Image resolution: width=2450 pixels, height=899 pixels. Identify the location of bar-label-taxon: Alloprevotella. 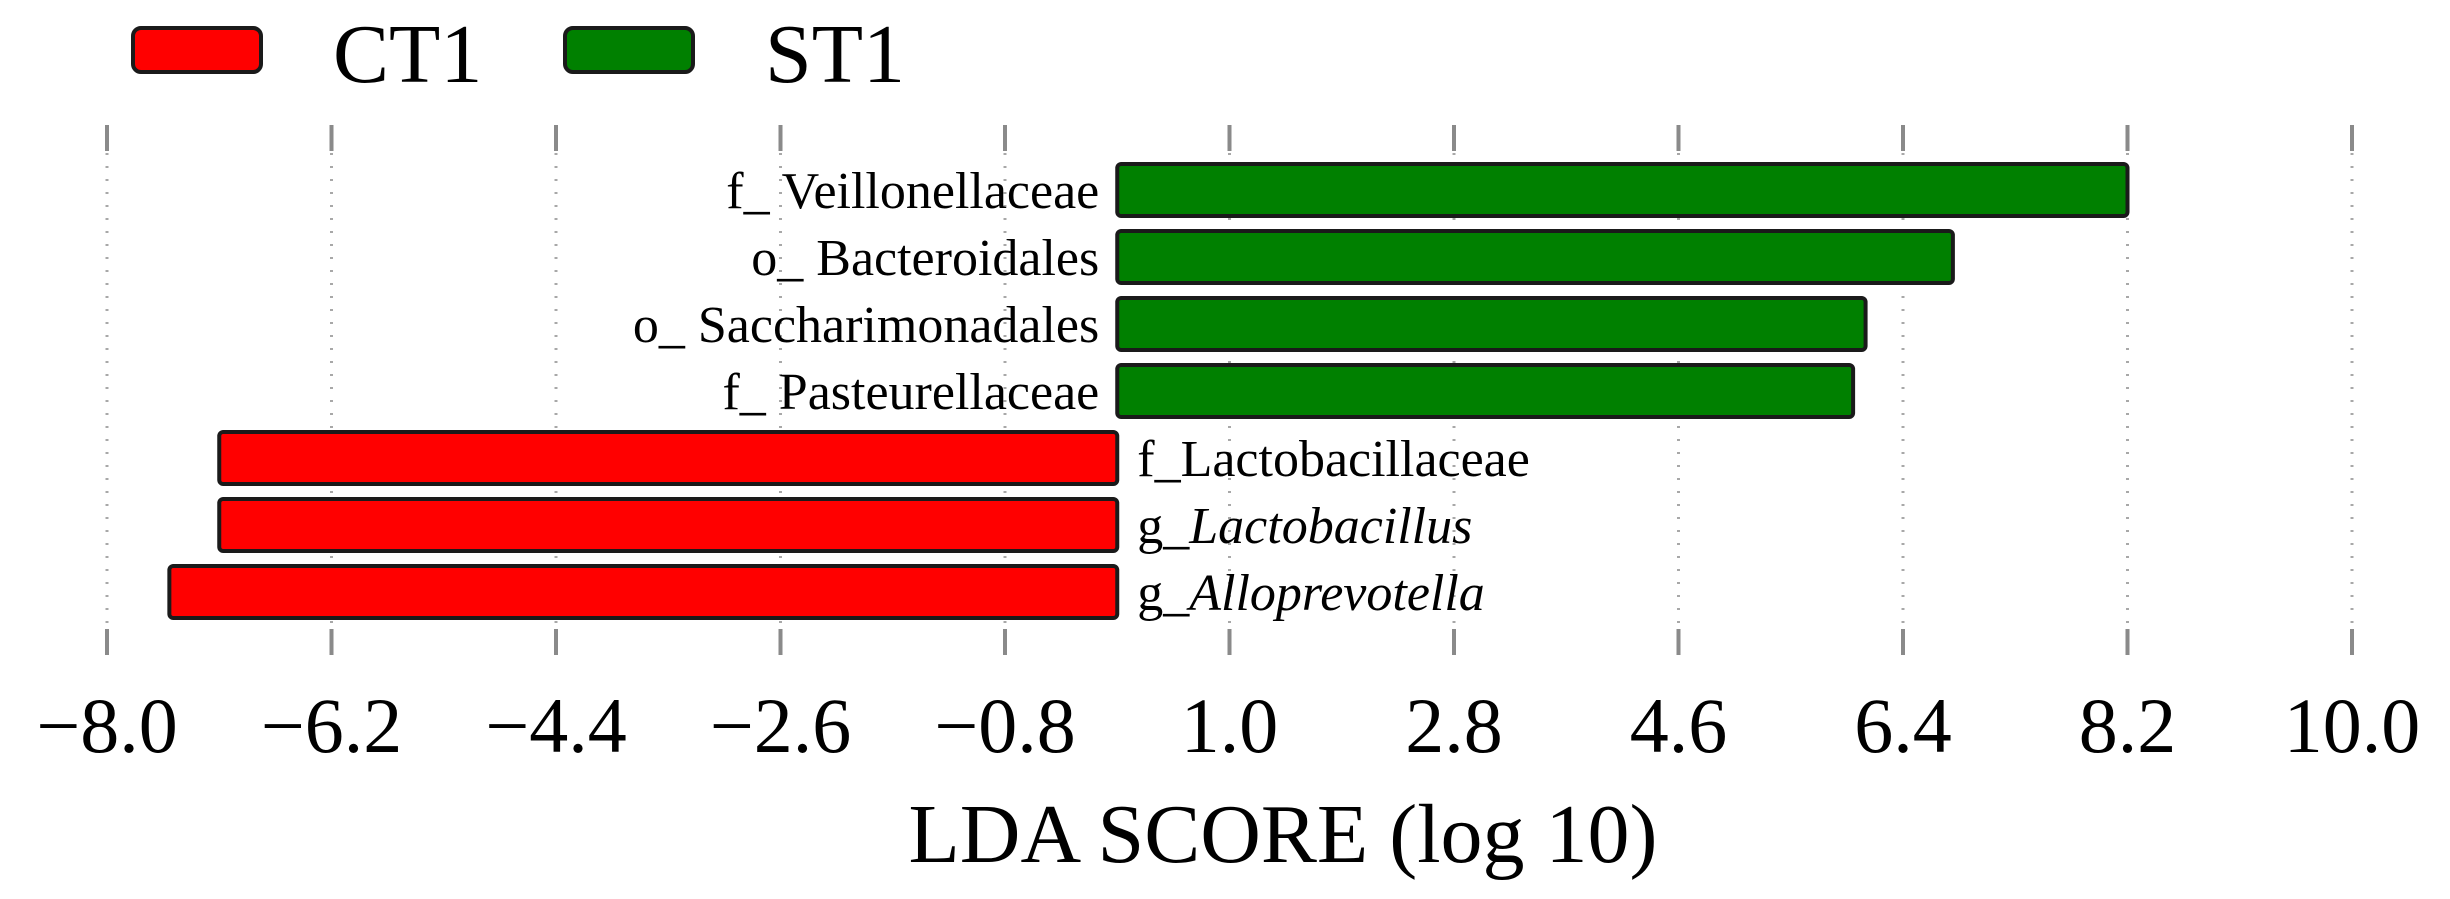
(1335, 593).